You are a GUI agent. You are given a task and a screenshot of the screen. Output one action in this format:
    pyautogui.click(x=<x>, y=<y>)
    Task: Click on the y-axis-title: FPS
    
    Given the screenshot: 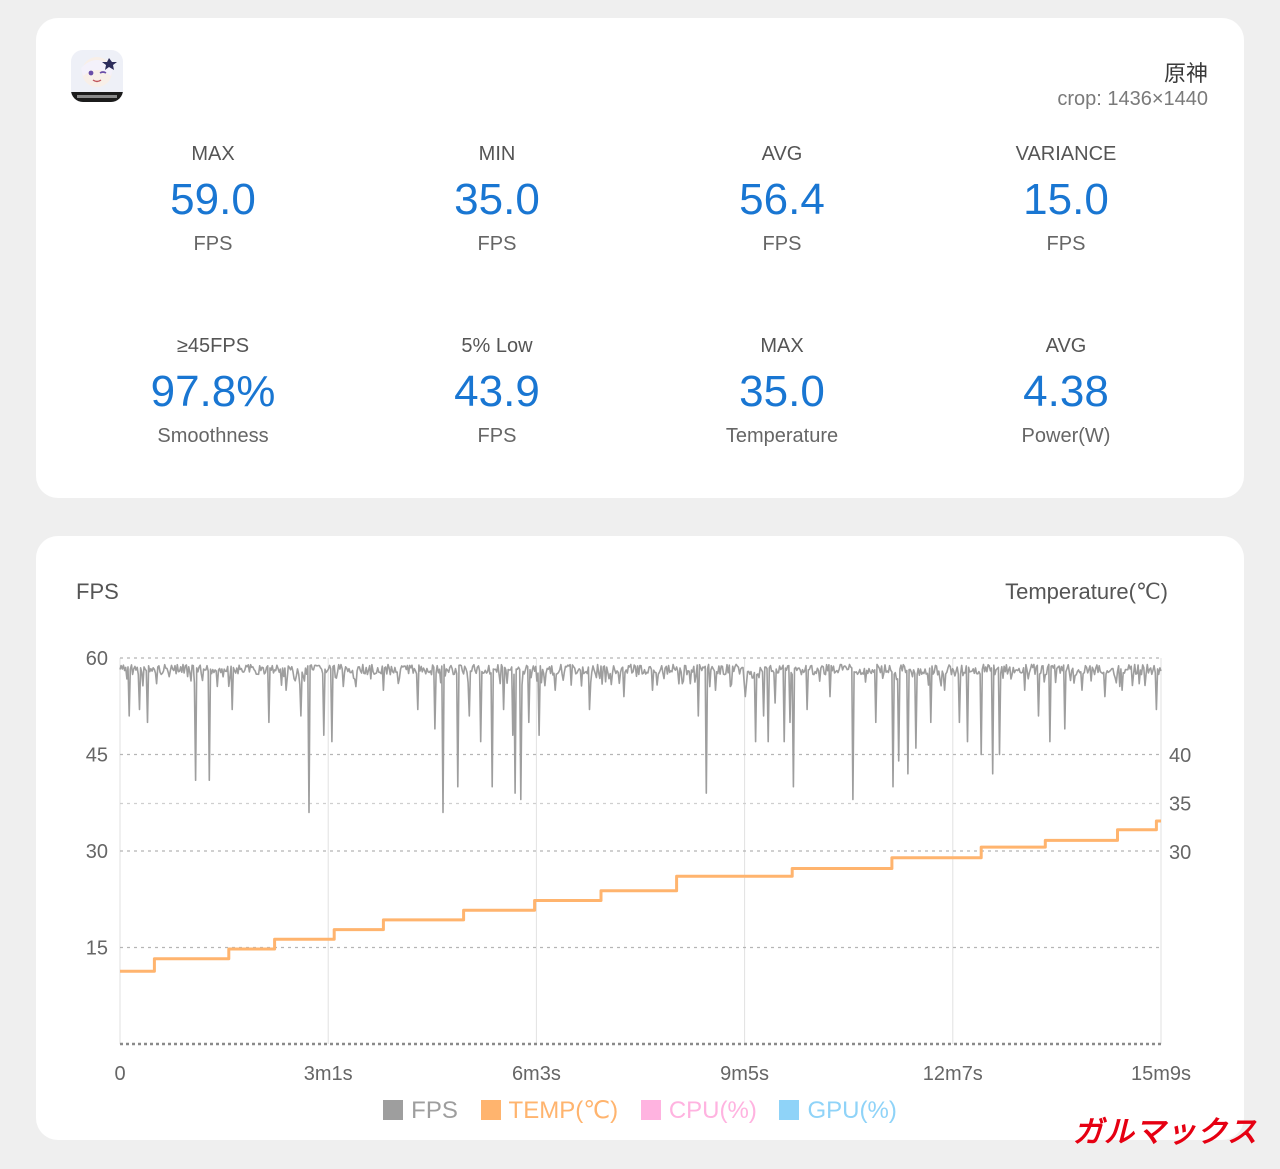 What is the action you would take?
    pyautogui.click(x=97, y=591)
    